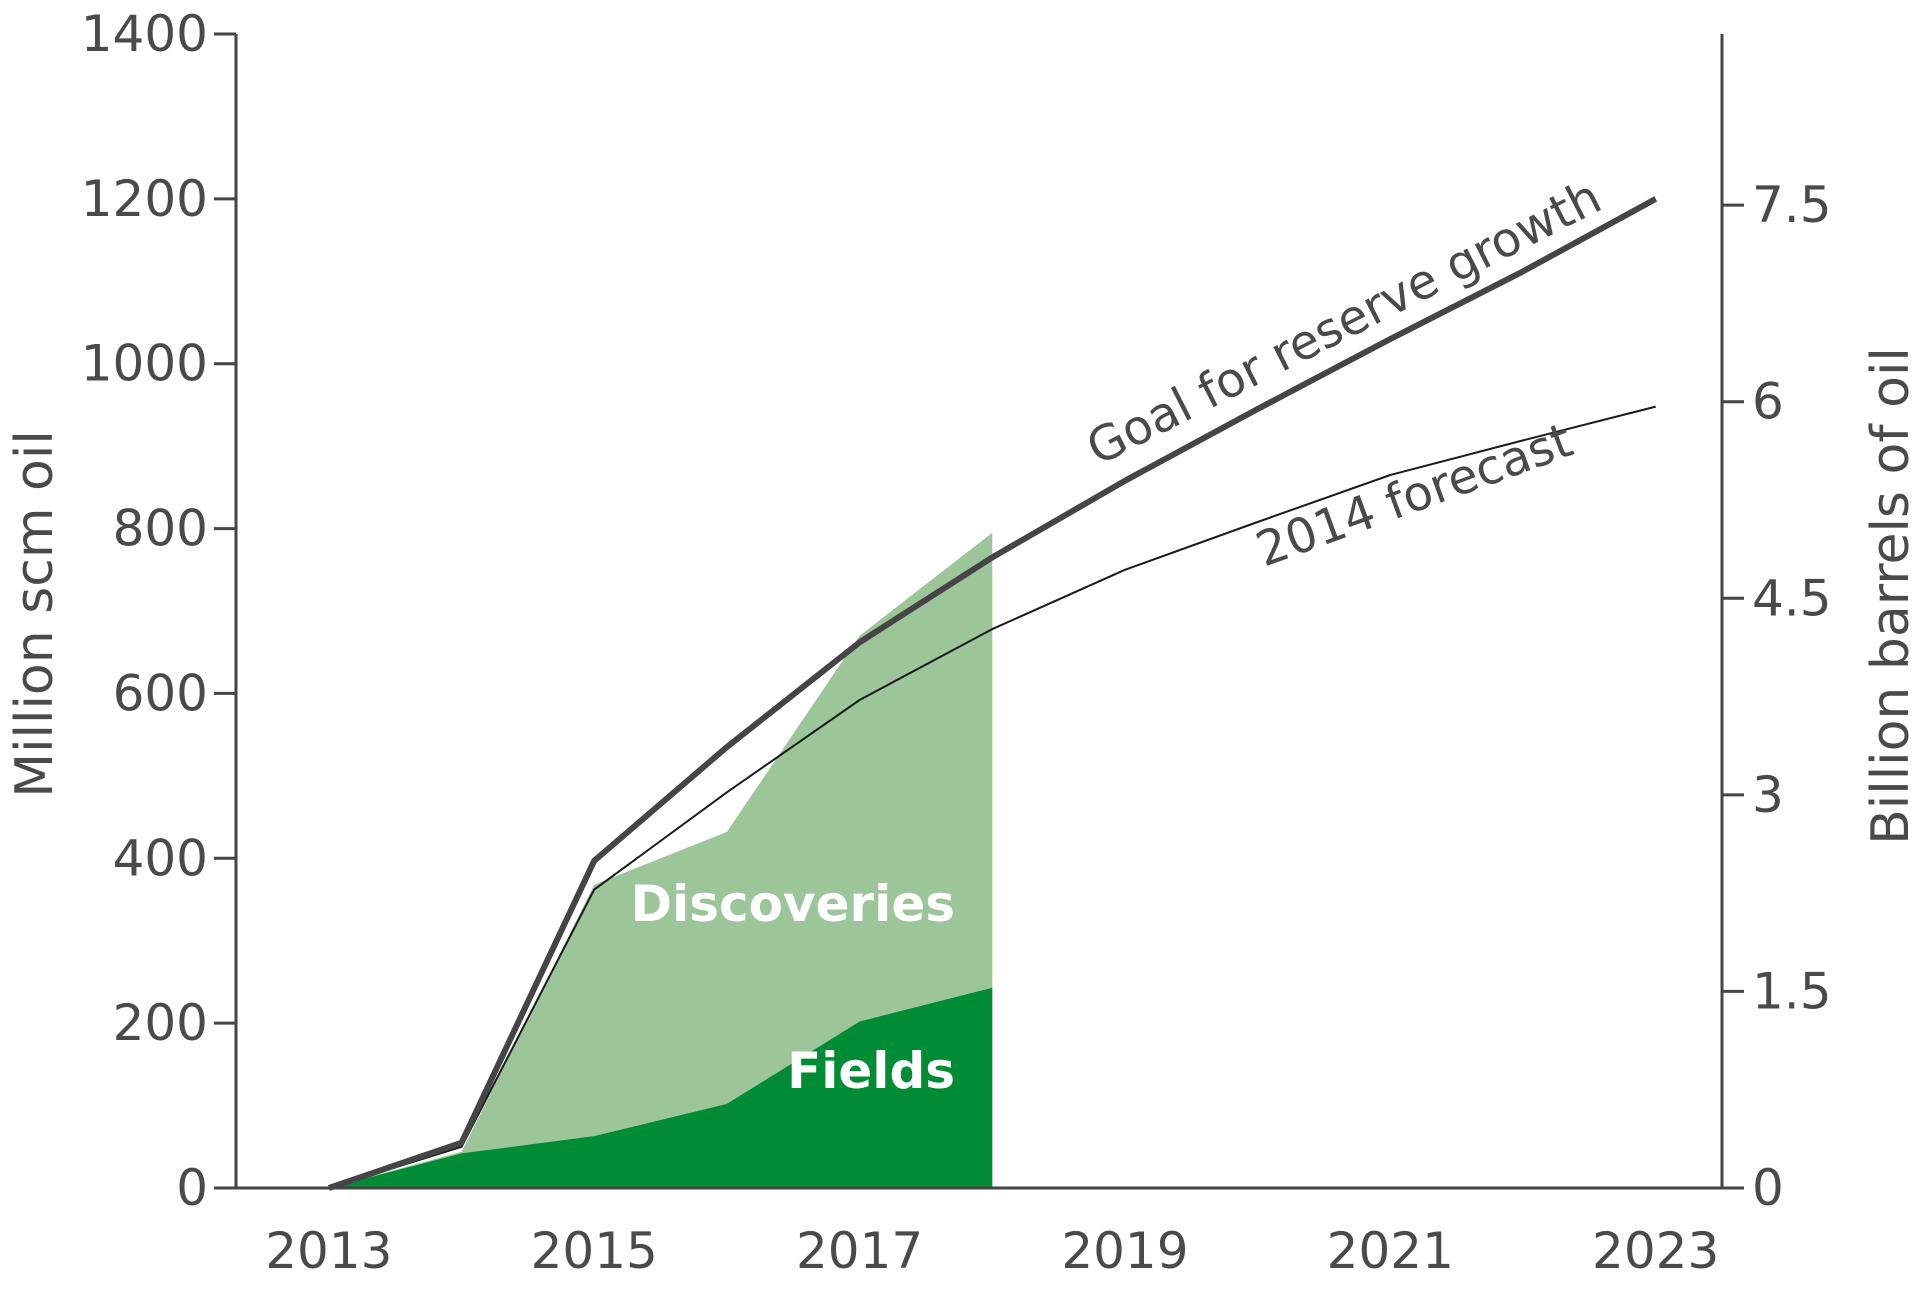  I want to click on x-tick-label: 2017, so click(859, 1251).